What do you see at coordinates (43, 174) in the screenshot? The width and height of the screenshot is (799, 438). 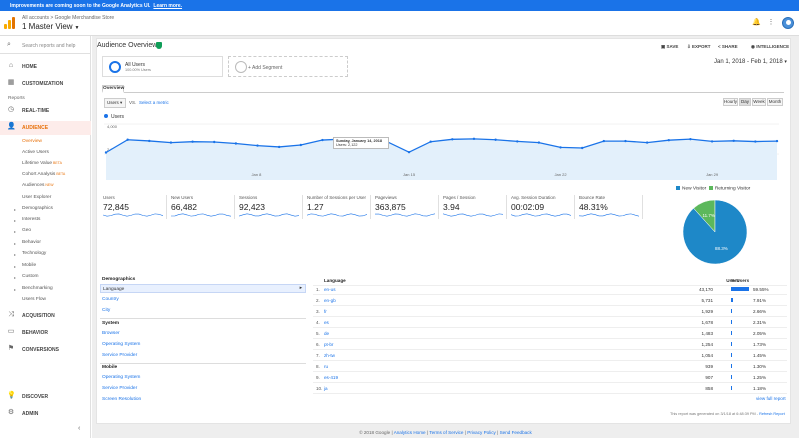 I see `sidebar-subitem-cohort-analysis: Cohort AnalysisBETA` at bounding box center [43, 174].